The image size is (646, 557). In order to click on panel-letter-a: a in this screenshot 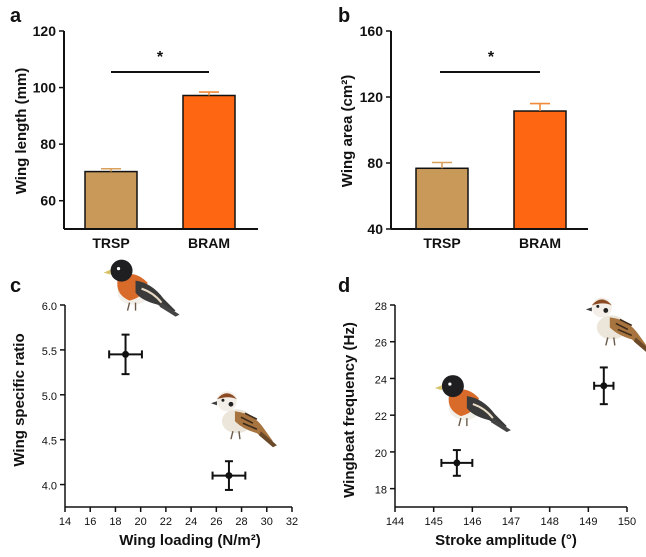, I will do `click(16, 16)`.